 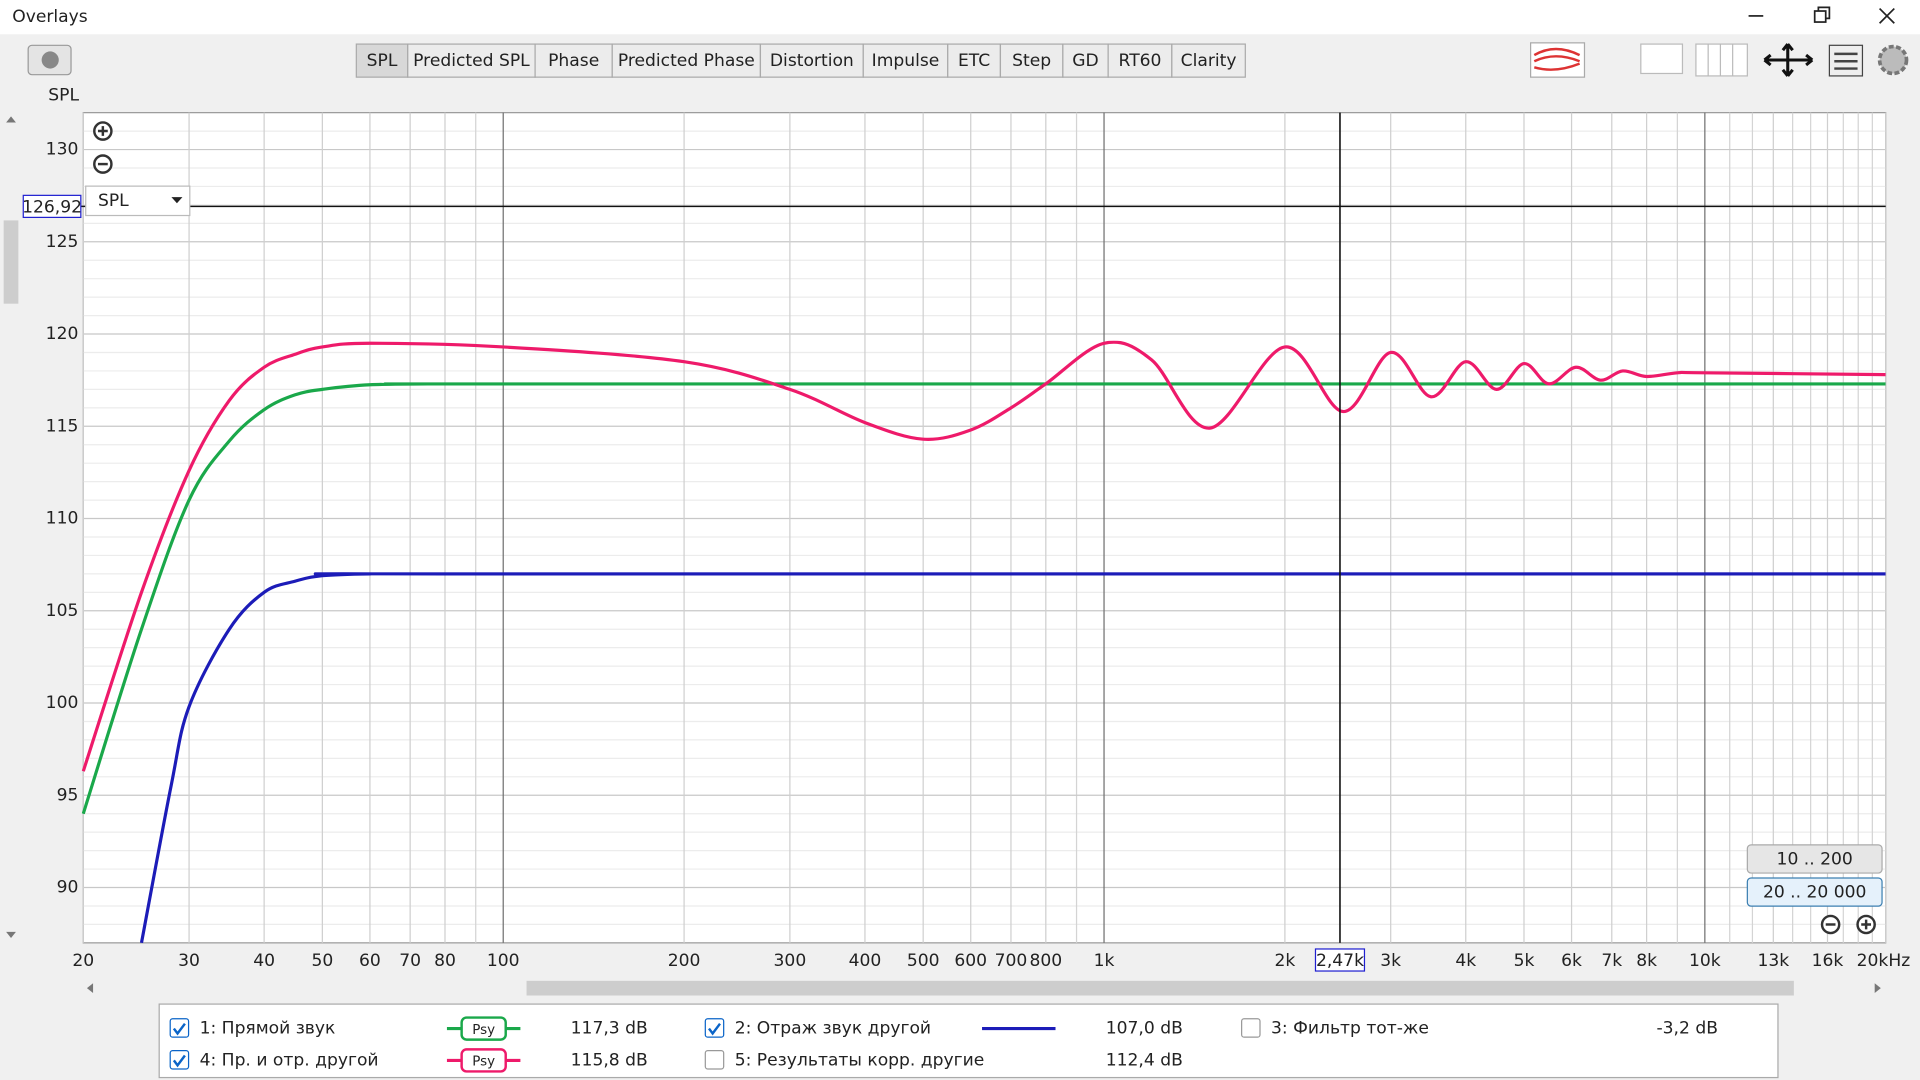 I want to click on right-tools, so click(x=1719, y=60).